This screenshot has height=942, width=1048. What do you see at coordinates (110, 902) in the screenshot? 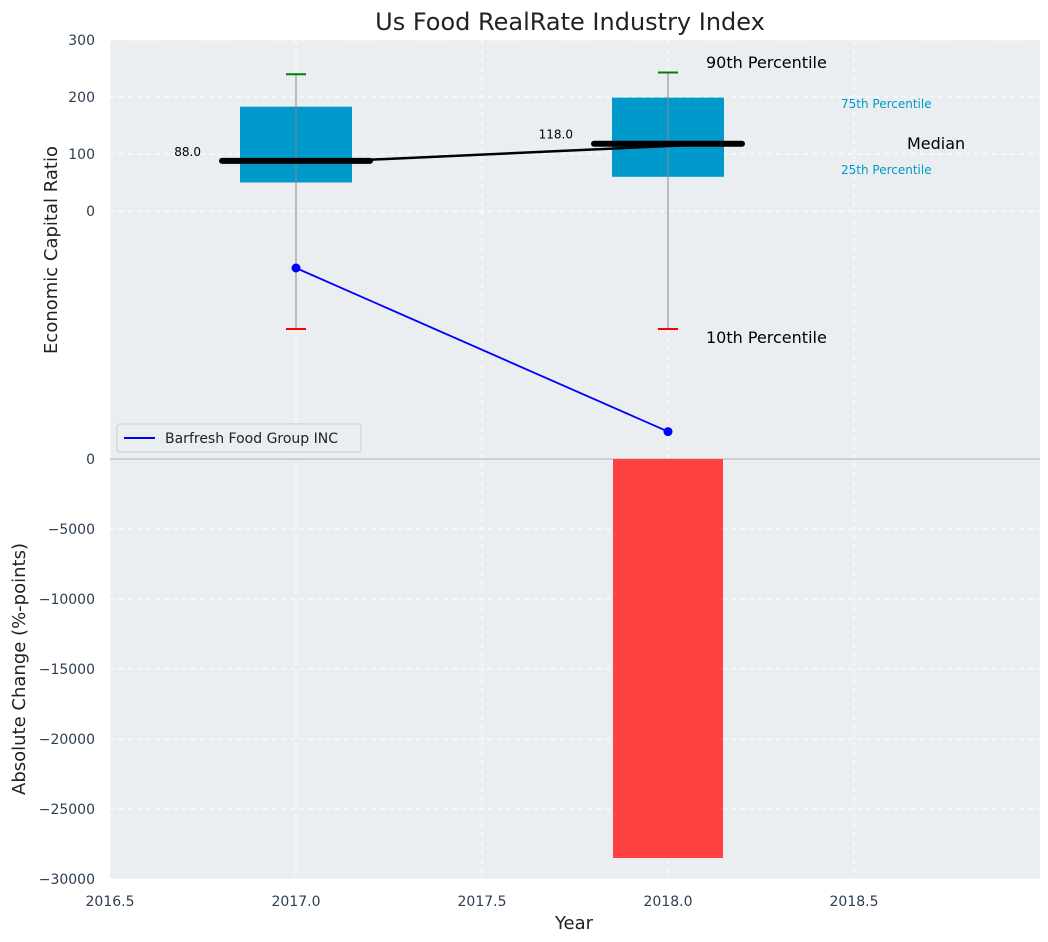
I see `x-tick-label: 2016.5` at bounding box center [110, 902].